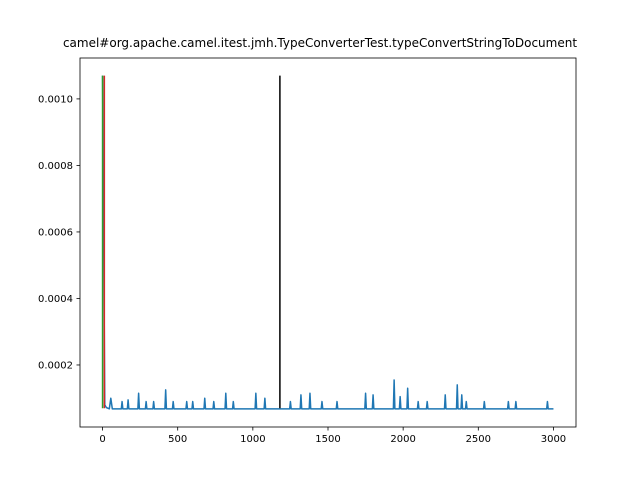 Image resolution: width=640 pixels, height=480 pixels. I want to click on x-tick-label: 2000, so click(402, 439).